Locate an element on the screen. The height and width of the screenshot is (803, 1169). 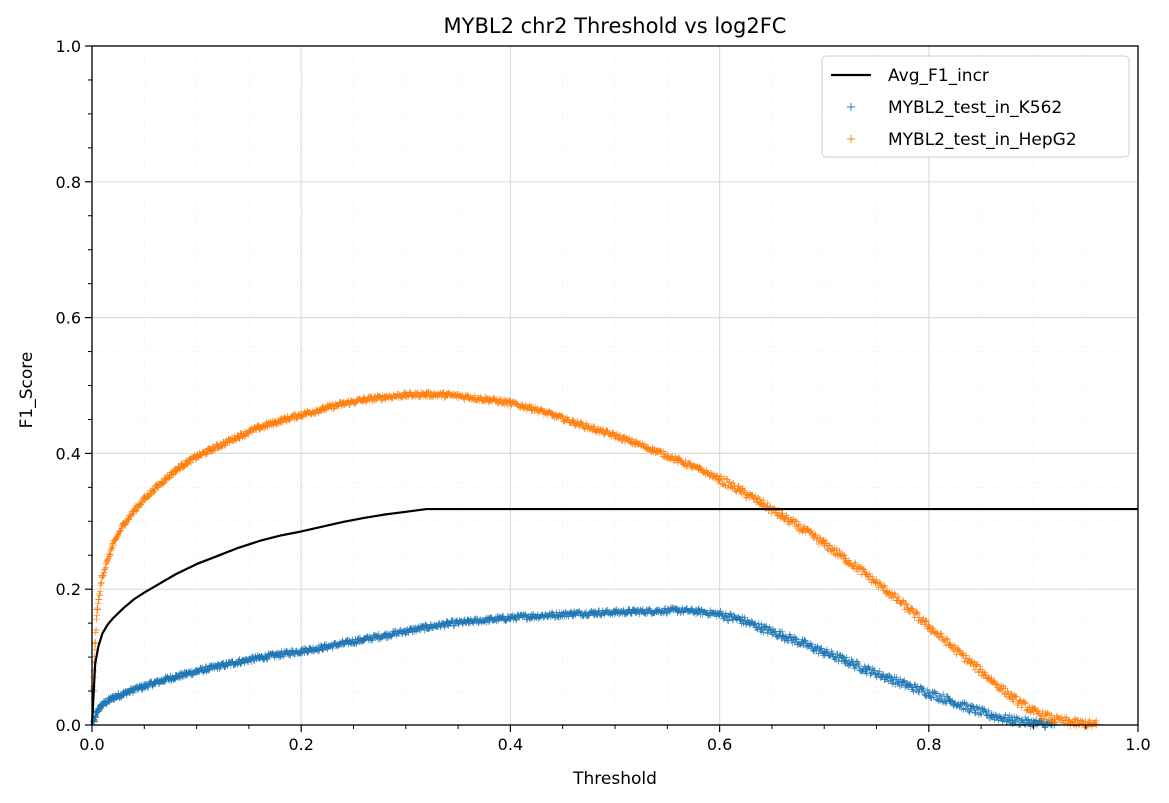
series-MYBL2_test_in_K562 is located at coordinates (574, 667).